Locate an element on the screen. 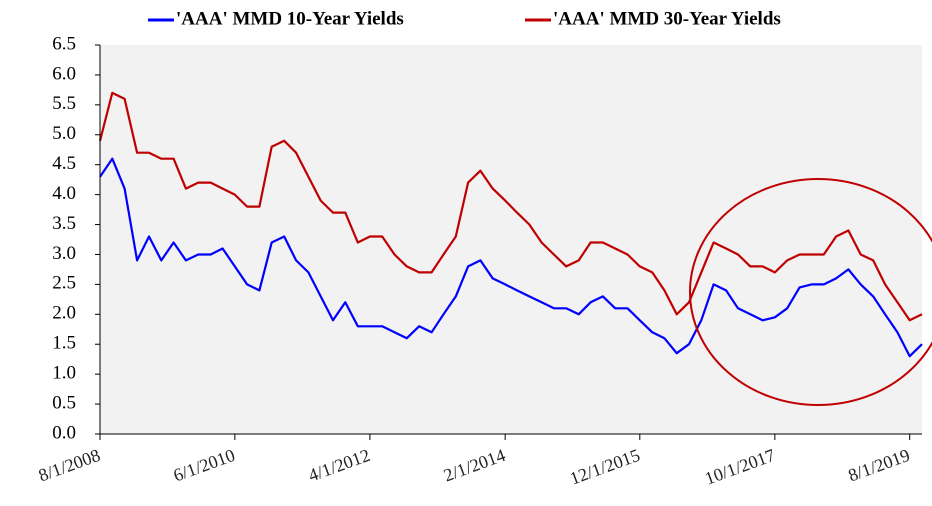 The width and height of the screenshot is (932, 506). y-tick-label: 1.5 is located at coordinates (64, 343).